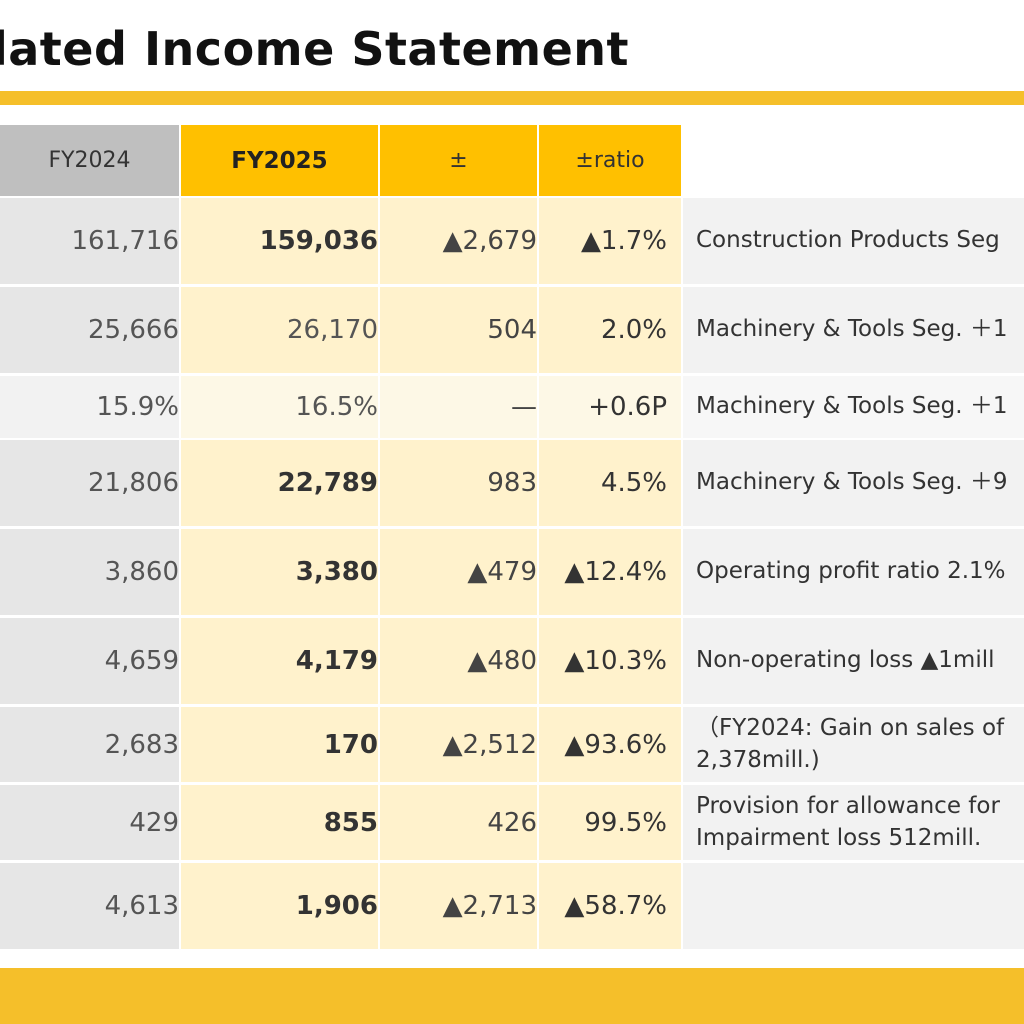  Describe the element at coordinates (458, 160) in the screenshot. I see `header-difference: ±` at that location.